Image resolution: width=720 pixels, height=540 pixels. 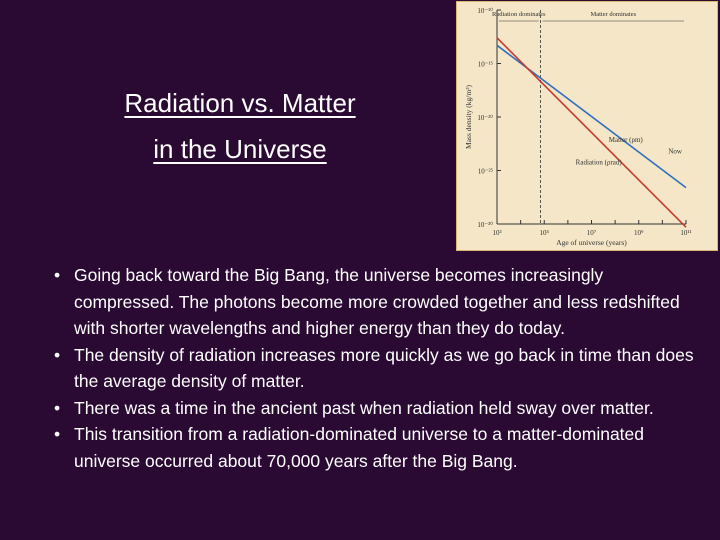 I want to click on y-axis-title: Mass density (kg/m³), so click(x=468, y=117).